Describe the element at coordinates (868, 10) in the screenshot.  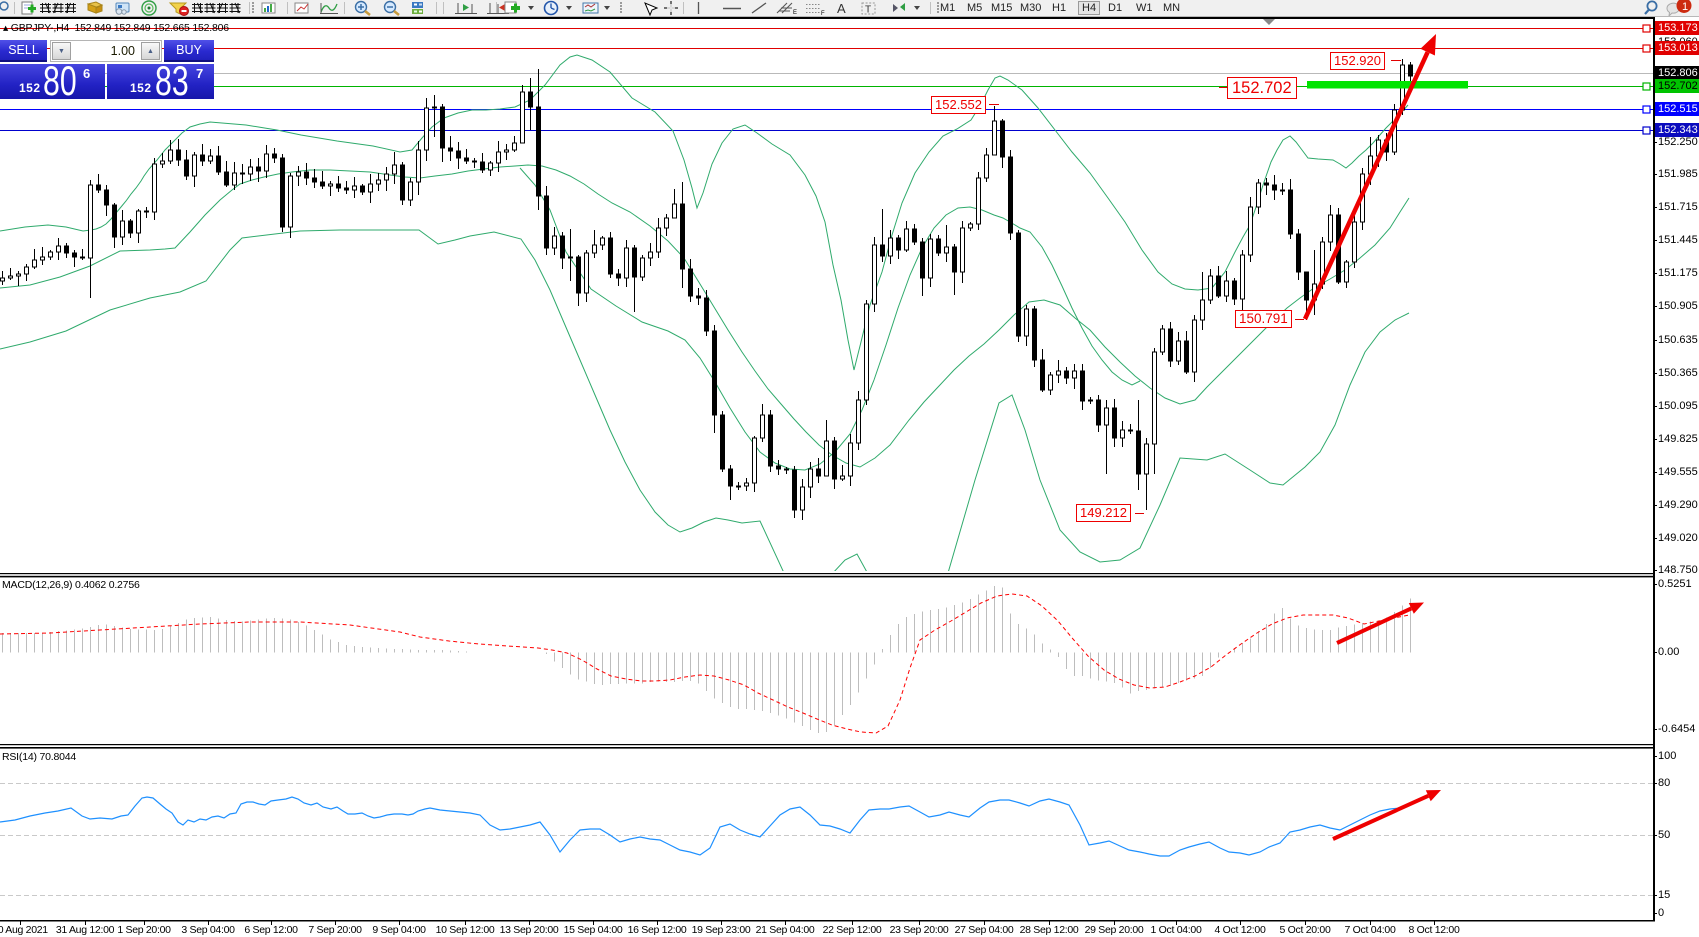
I see `svg-text: T` at that location.